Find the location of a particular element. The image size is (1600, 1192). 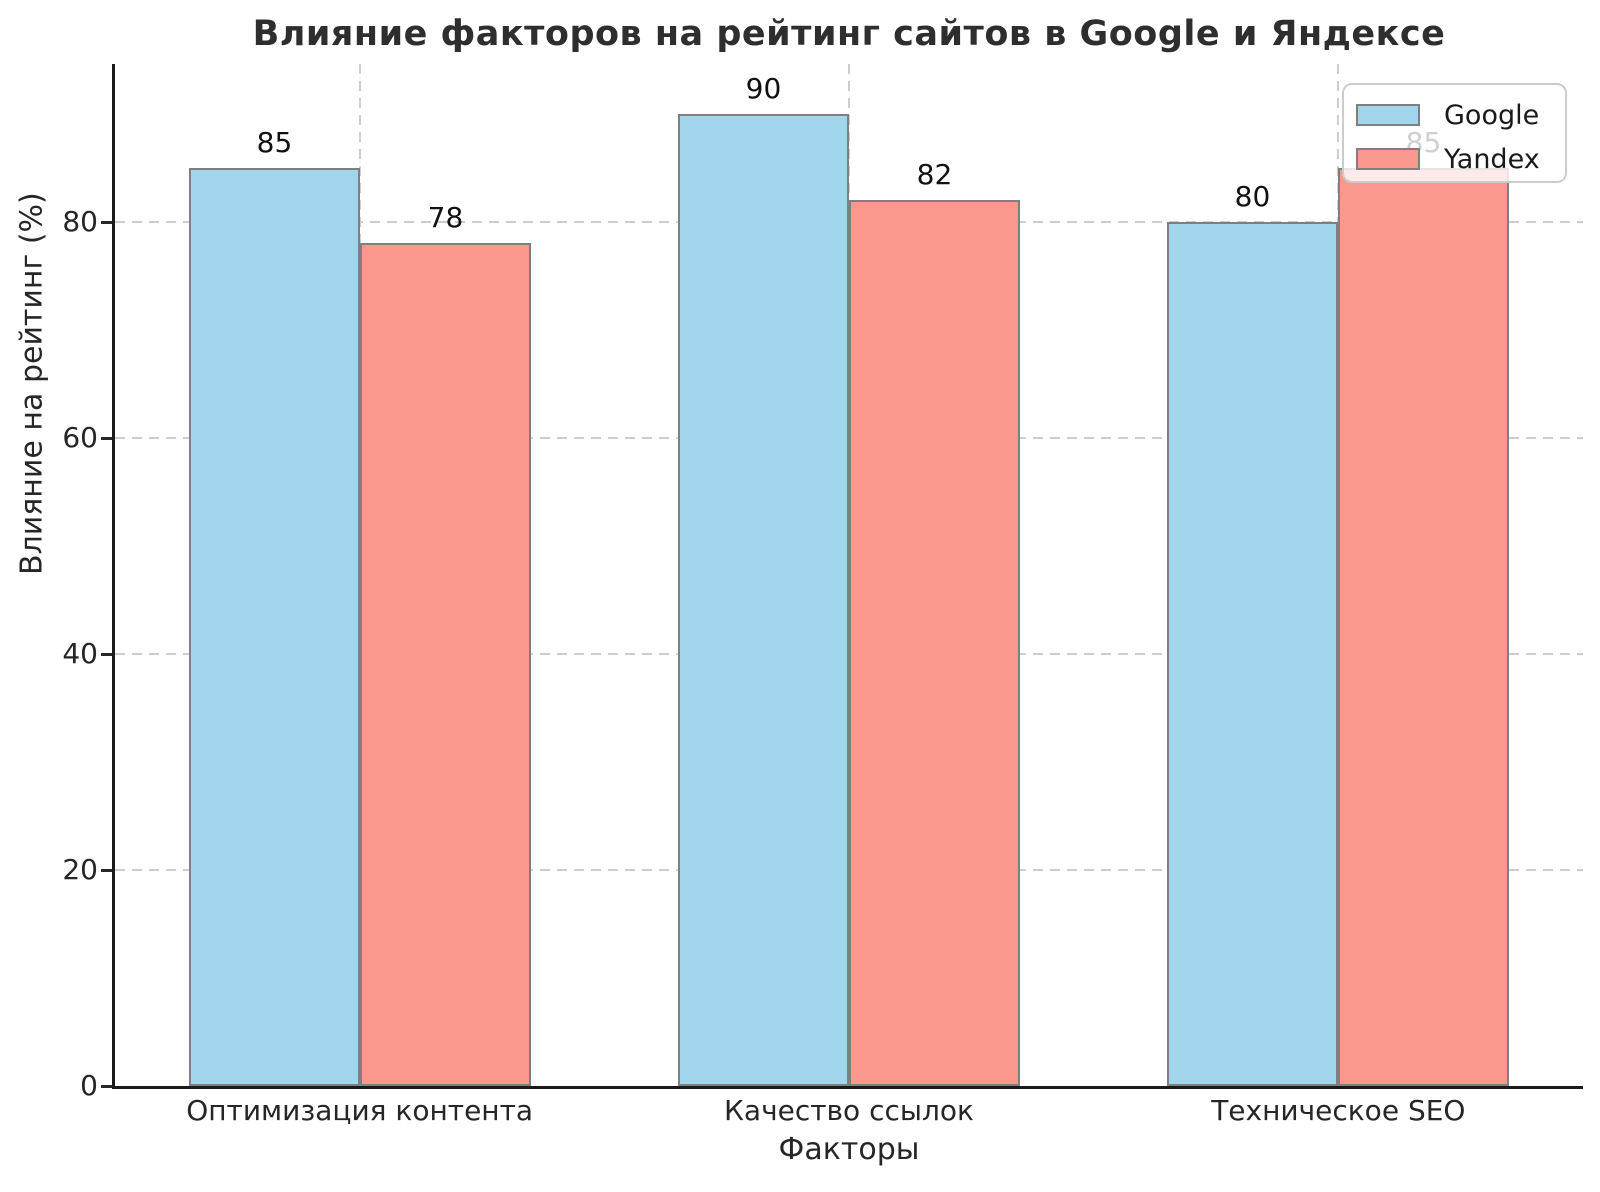

legend-label-google: Google is located at coordinates (1492, 115).